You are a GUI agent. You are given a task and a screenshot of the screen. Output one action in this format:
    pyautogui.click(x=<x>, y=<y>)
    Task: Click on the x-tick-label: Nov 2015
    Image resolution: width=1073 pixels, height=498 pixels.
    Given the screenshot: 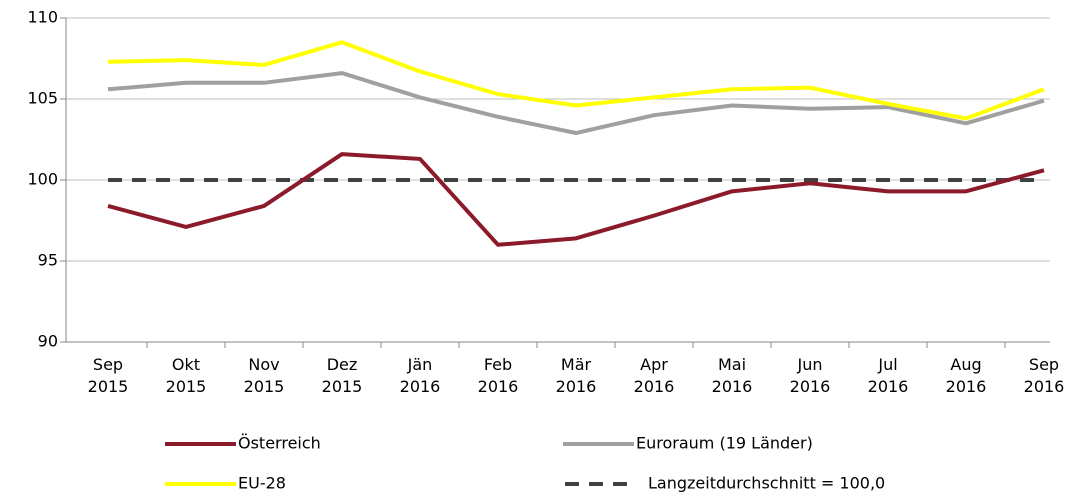 What is the action you would take?
    pyautogui.click(x=264, y=375)
    